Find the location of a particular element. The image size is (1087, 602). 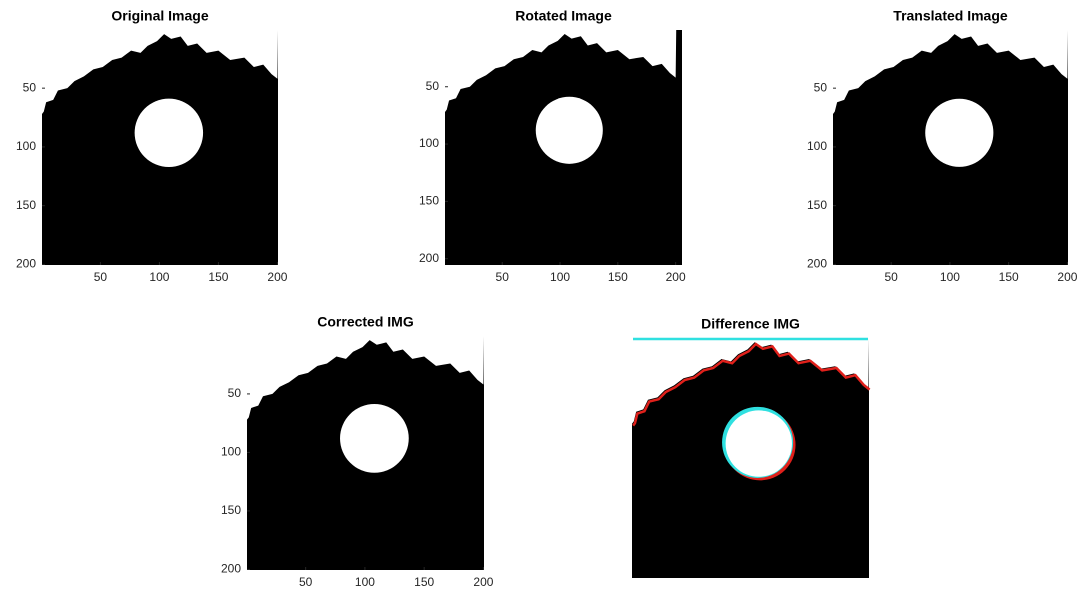

subplot-title: Difference IMG is located at coordinates (750, 324).